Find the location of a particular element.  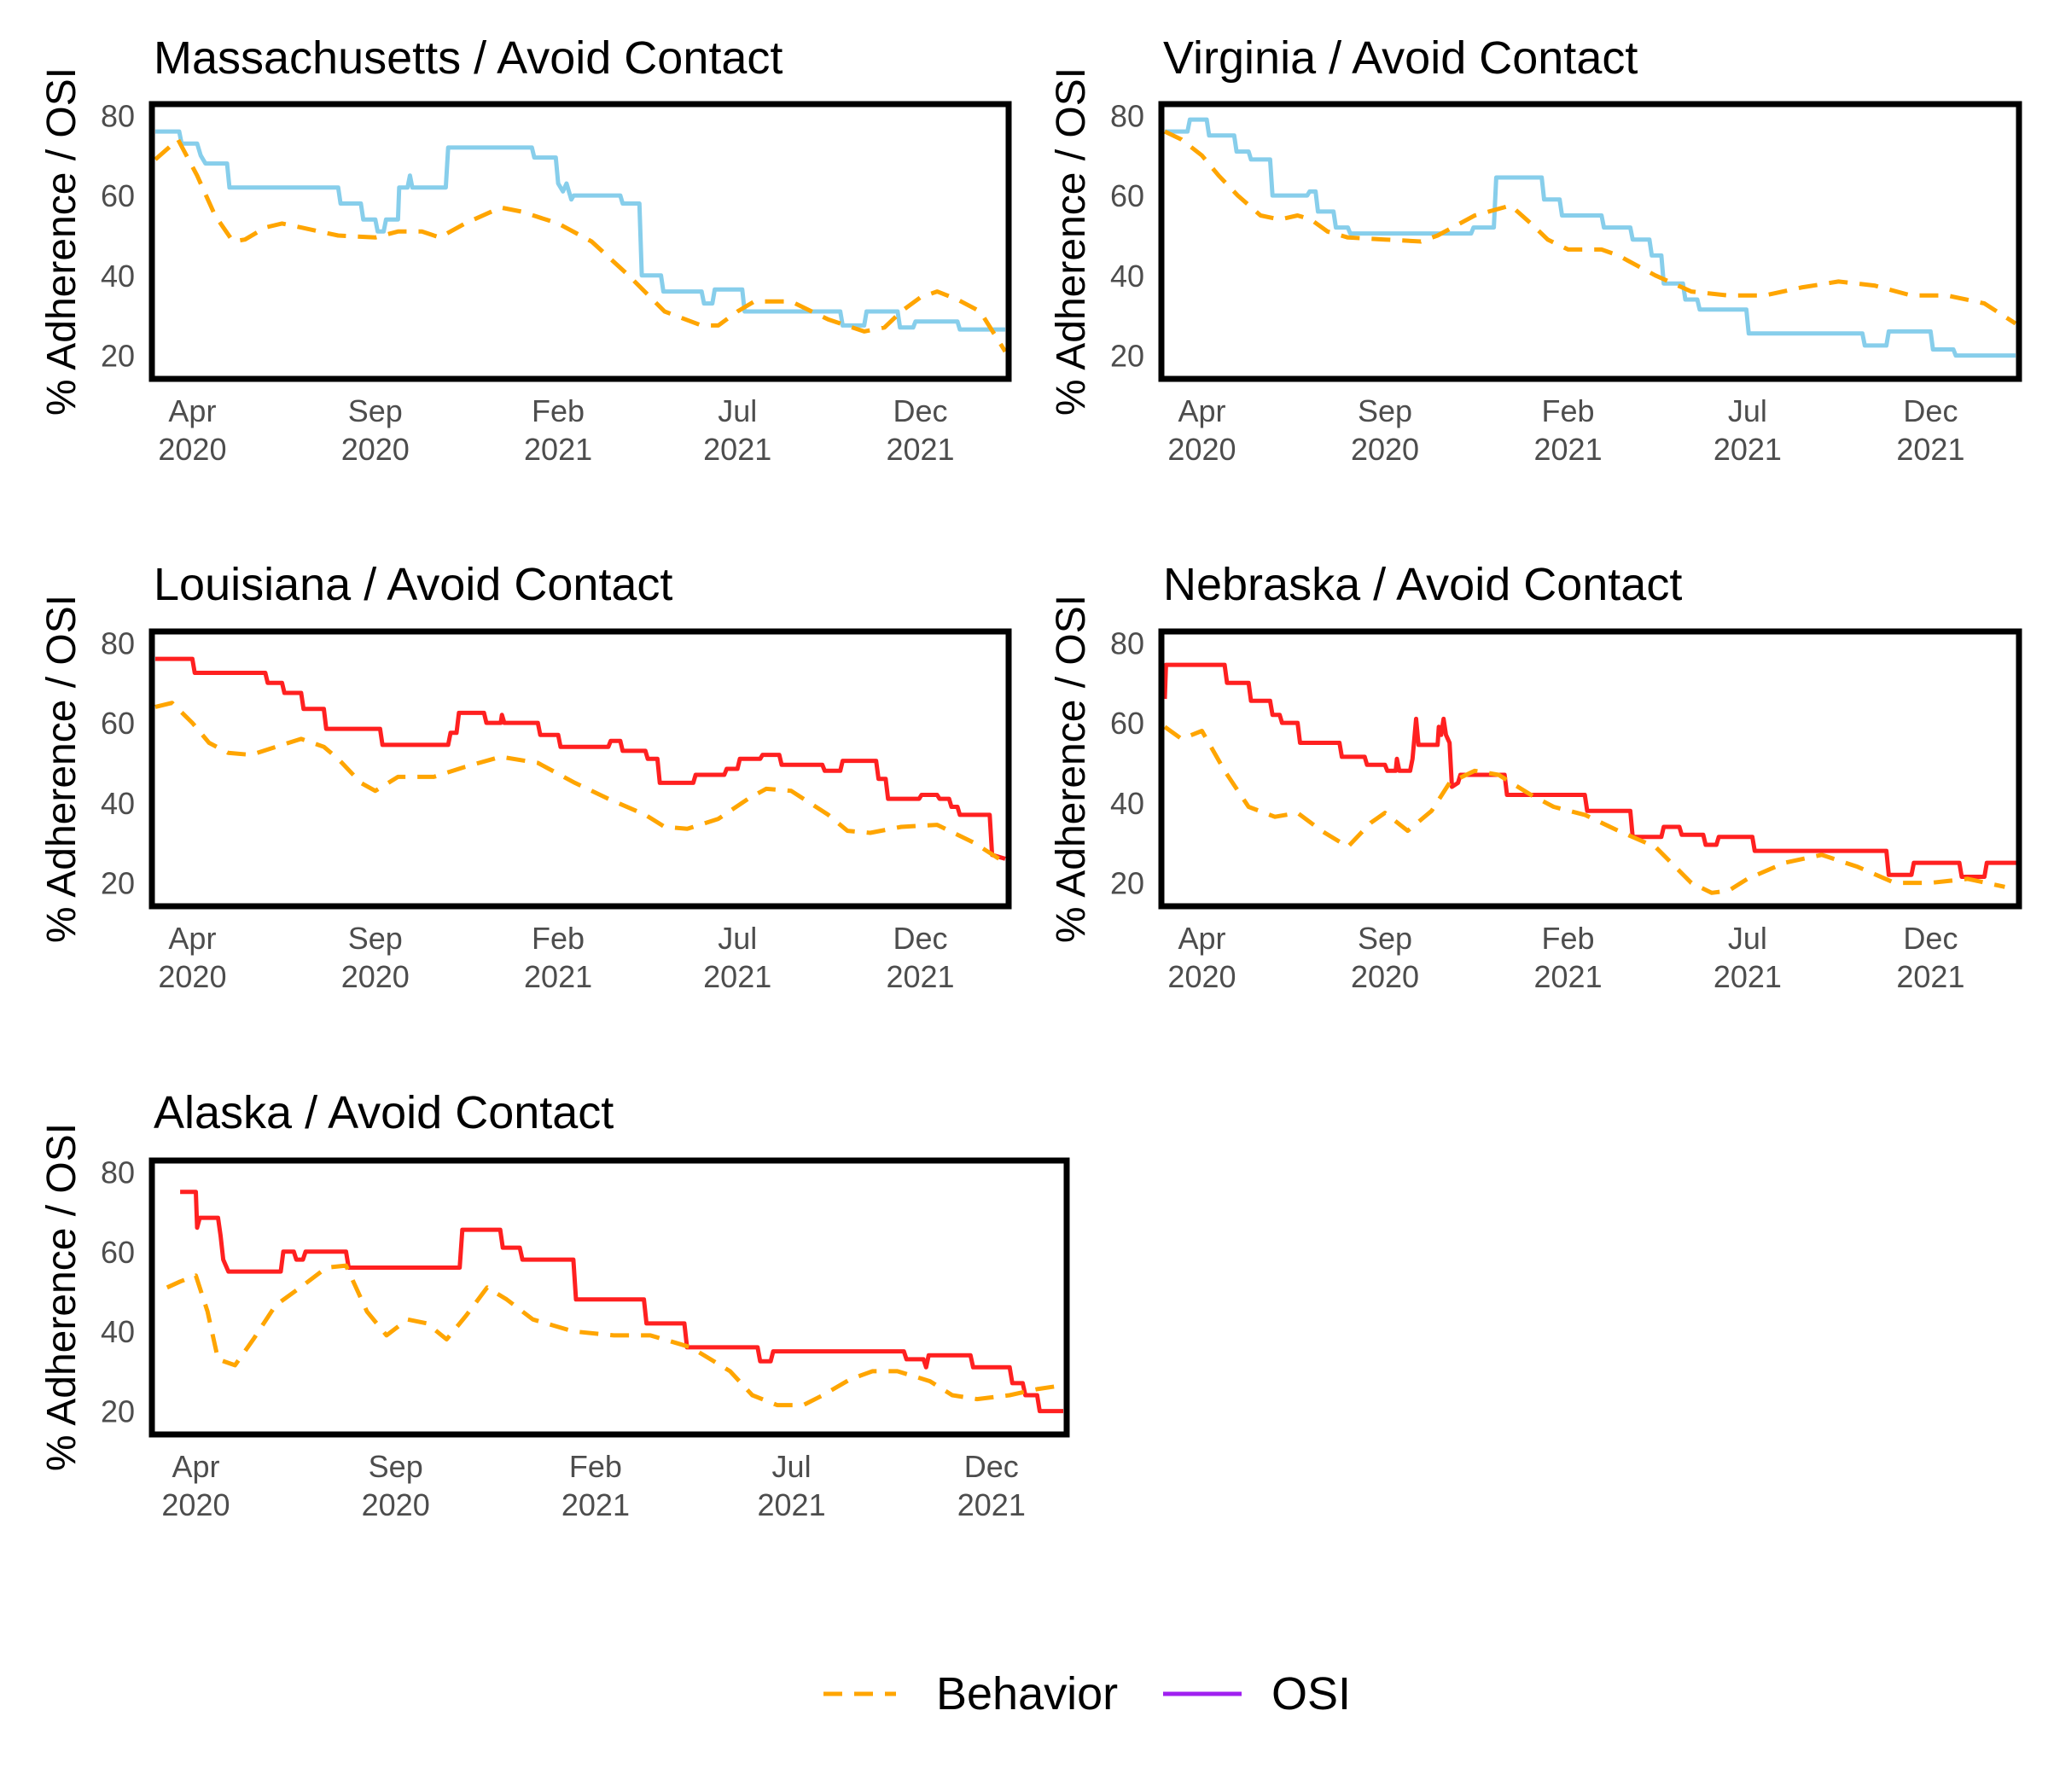

panel-title: Virginia / Avoid Contact is located at coordinates (1400, 58).